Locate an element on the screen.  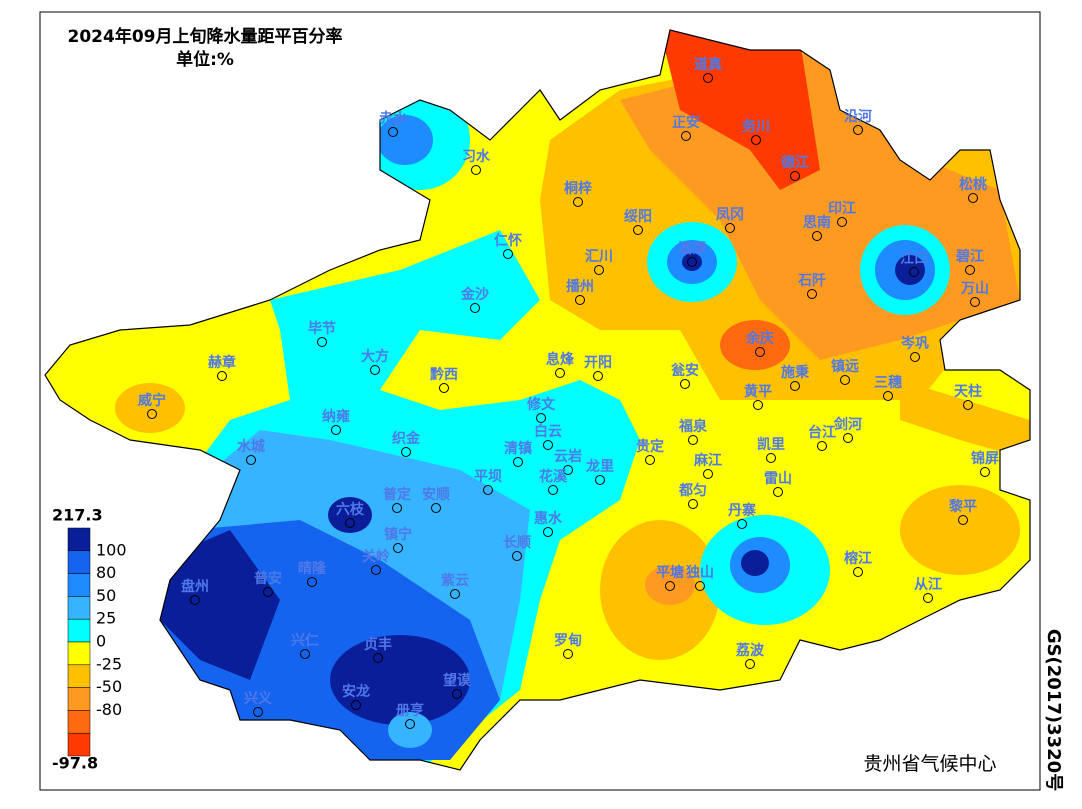
credit: 贵州省气候中心 is located at coordinates (929, 764).